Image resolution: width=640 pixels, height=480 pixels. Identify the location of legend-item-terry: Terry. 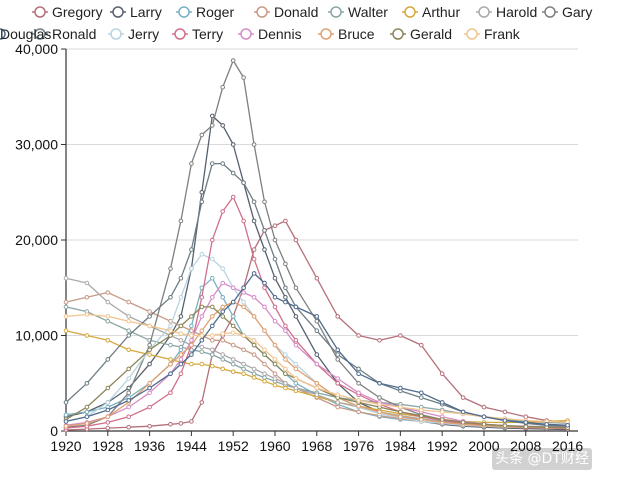
(197, 34).